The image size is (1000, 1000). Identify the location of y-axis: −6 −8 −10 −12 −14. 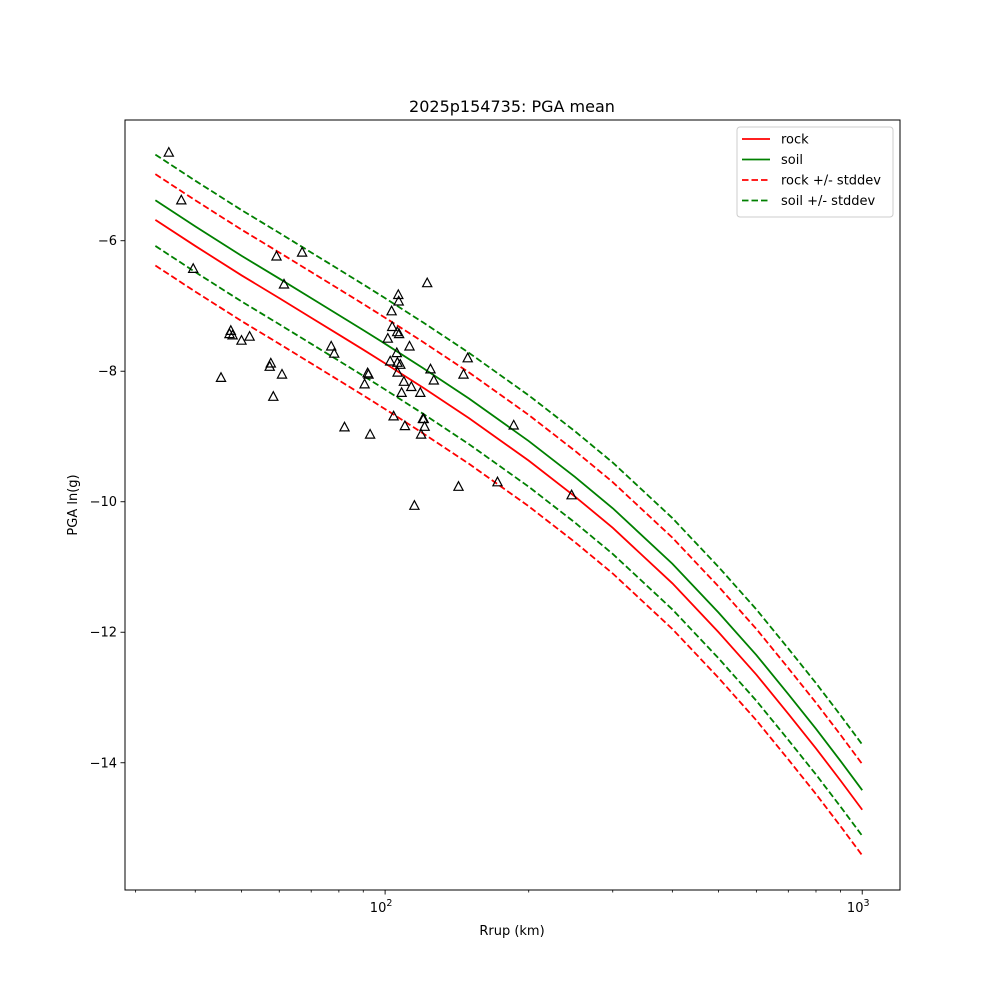
(107, 502).